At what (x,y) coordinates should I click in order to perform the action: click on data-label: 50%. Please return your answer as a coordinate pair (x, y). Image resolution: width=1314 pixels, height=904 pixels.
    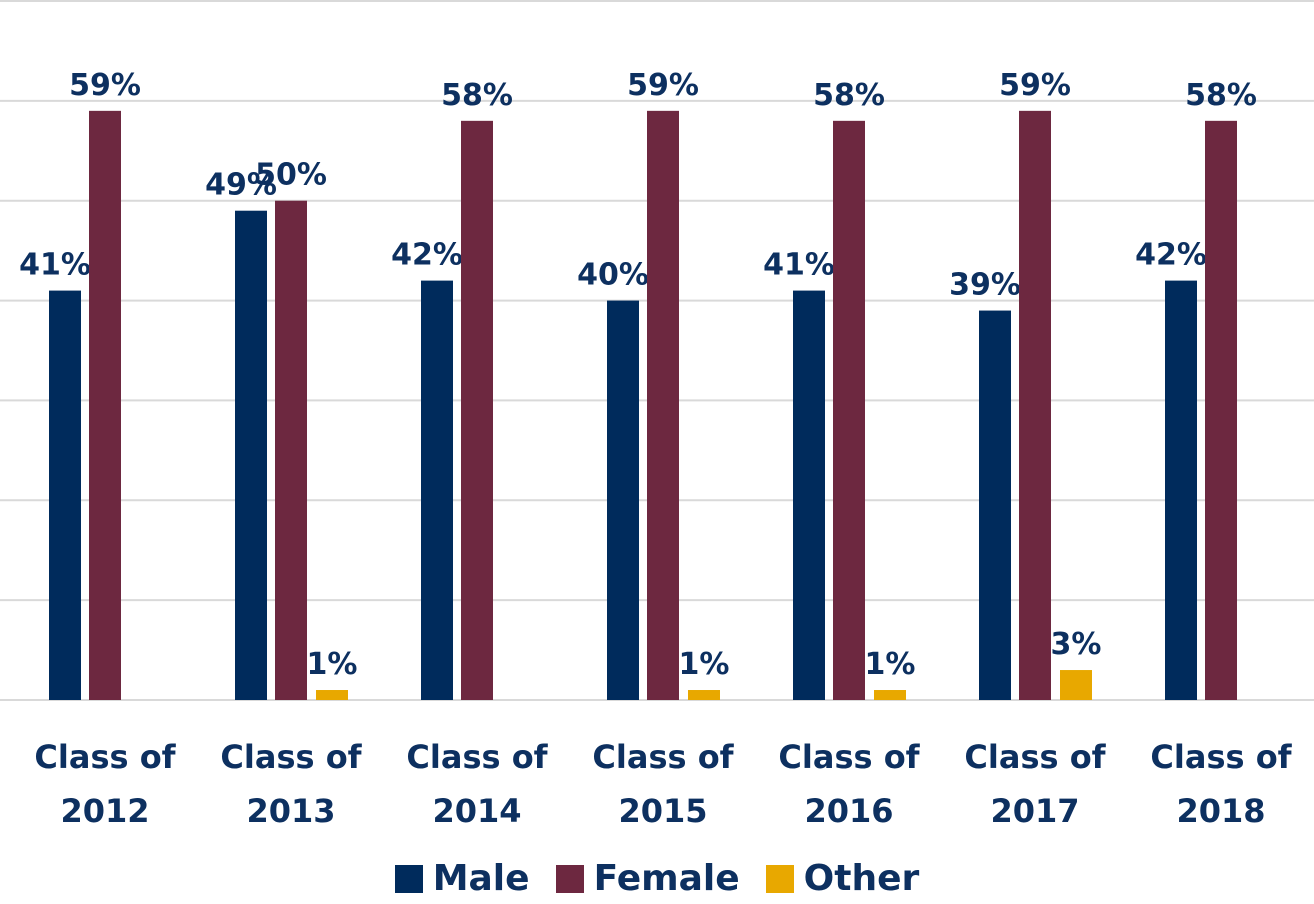
    Looking at the image, I should click on (291, 175).